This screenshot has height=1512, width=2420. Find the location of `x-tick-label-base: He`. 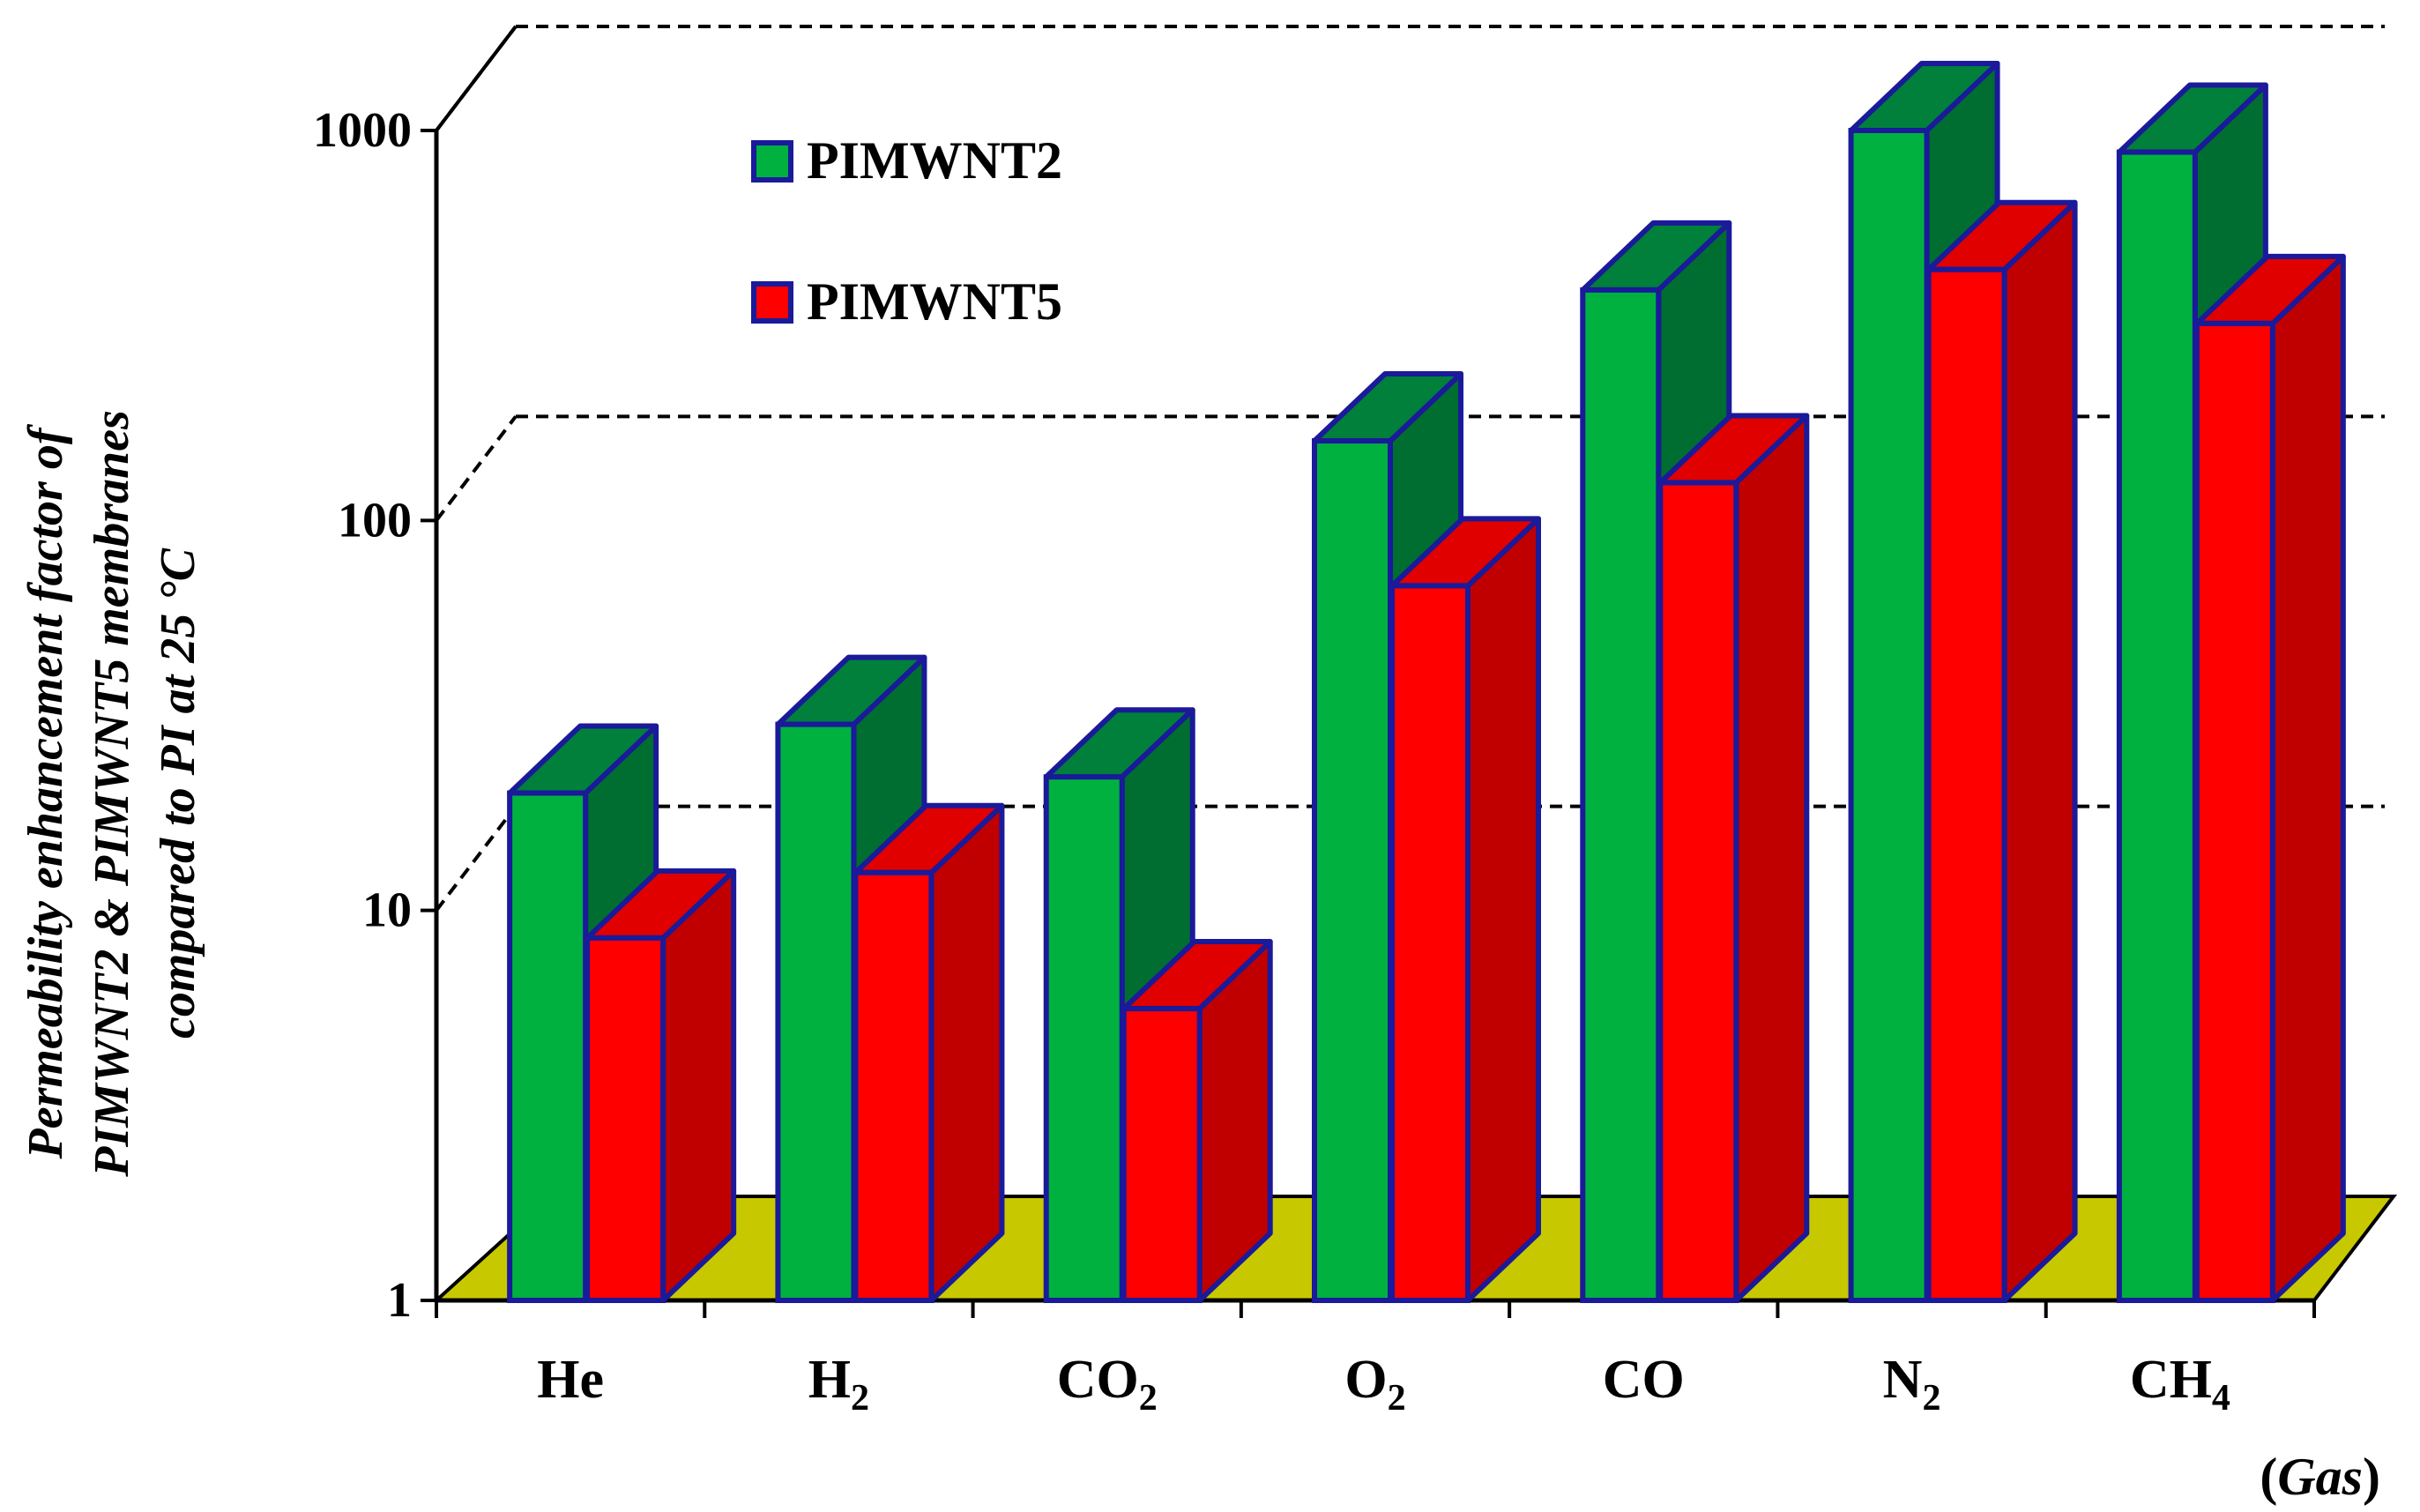

x-tick-label-base: He is located at coordinates (570, 1380).